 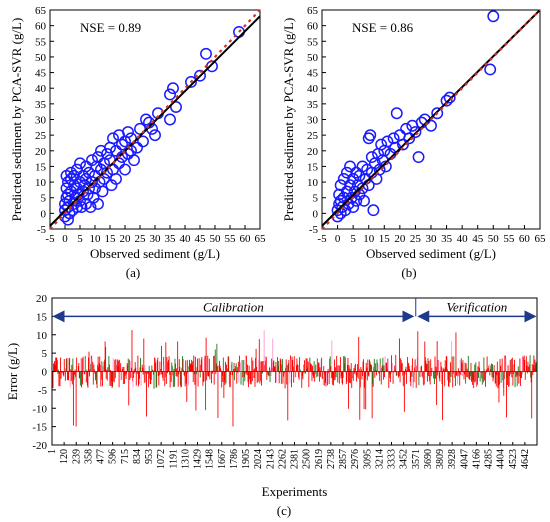 What do you see at coordinates (452, 459) in the screenshot?
I see `x-tick-label: 3928` at bounding box center [452, 459].